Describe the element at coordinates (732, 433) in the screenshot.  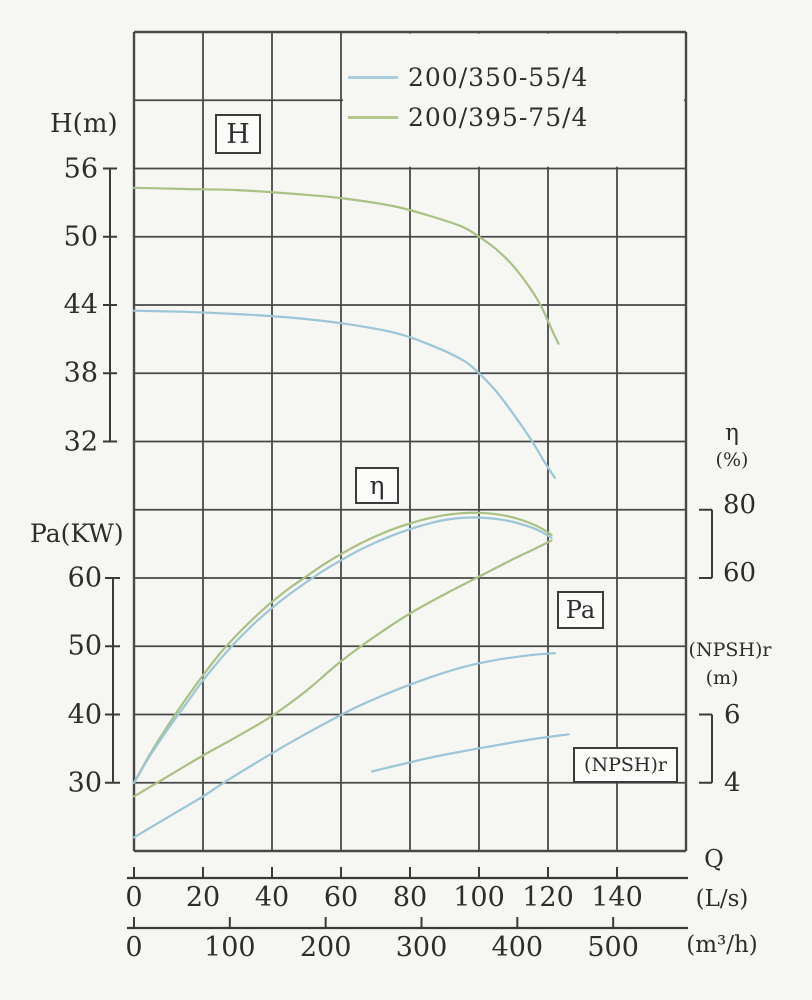
I see `eta-axis-title: η` at that location.